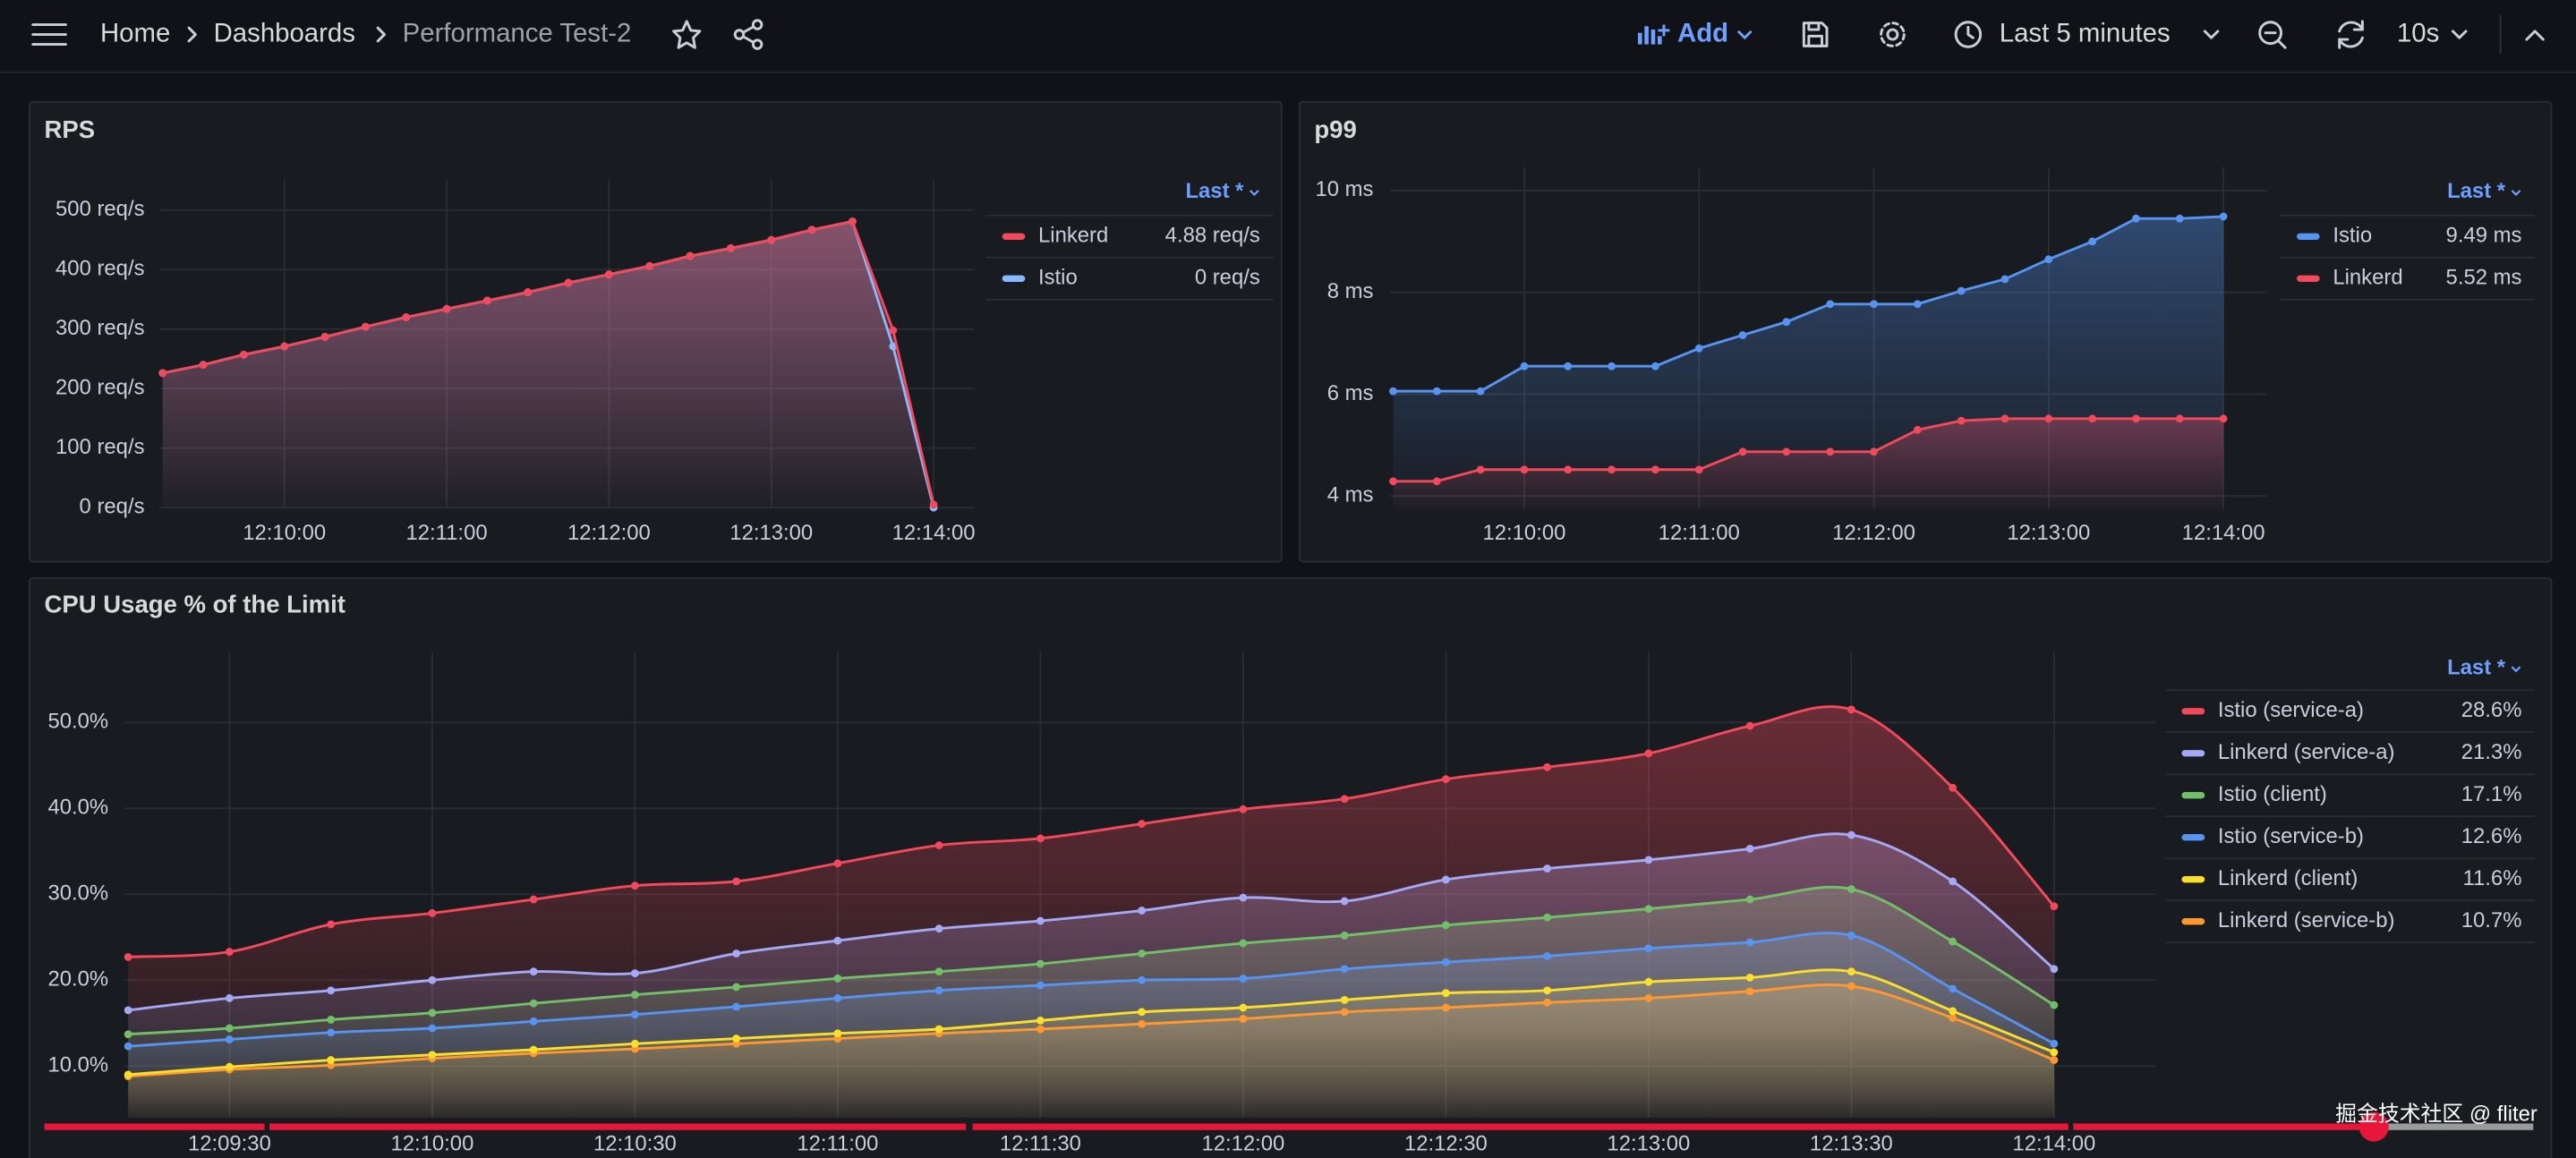 The image size is (2576, 1158). What do you see at coordinates (100, 447) in the screenshot?
I see `y-tick-label: 100 req/s` at bounding box center [100, 447].